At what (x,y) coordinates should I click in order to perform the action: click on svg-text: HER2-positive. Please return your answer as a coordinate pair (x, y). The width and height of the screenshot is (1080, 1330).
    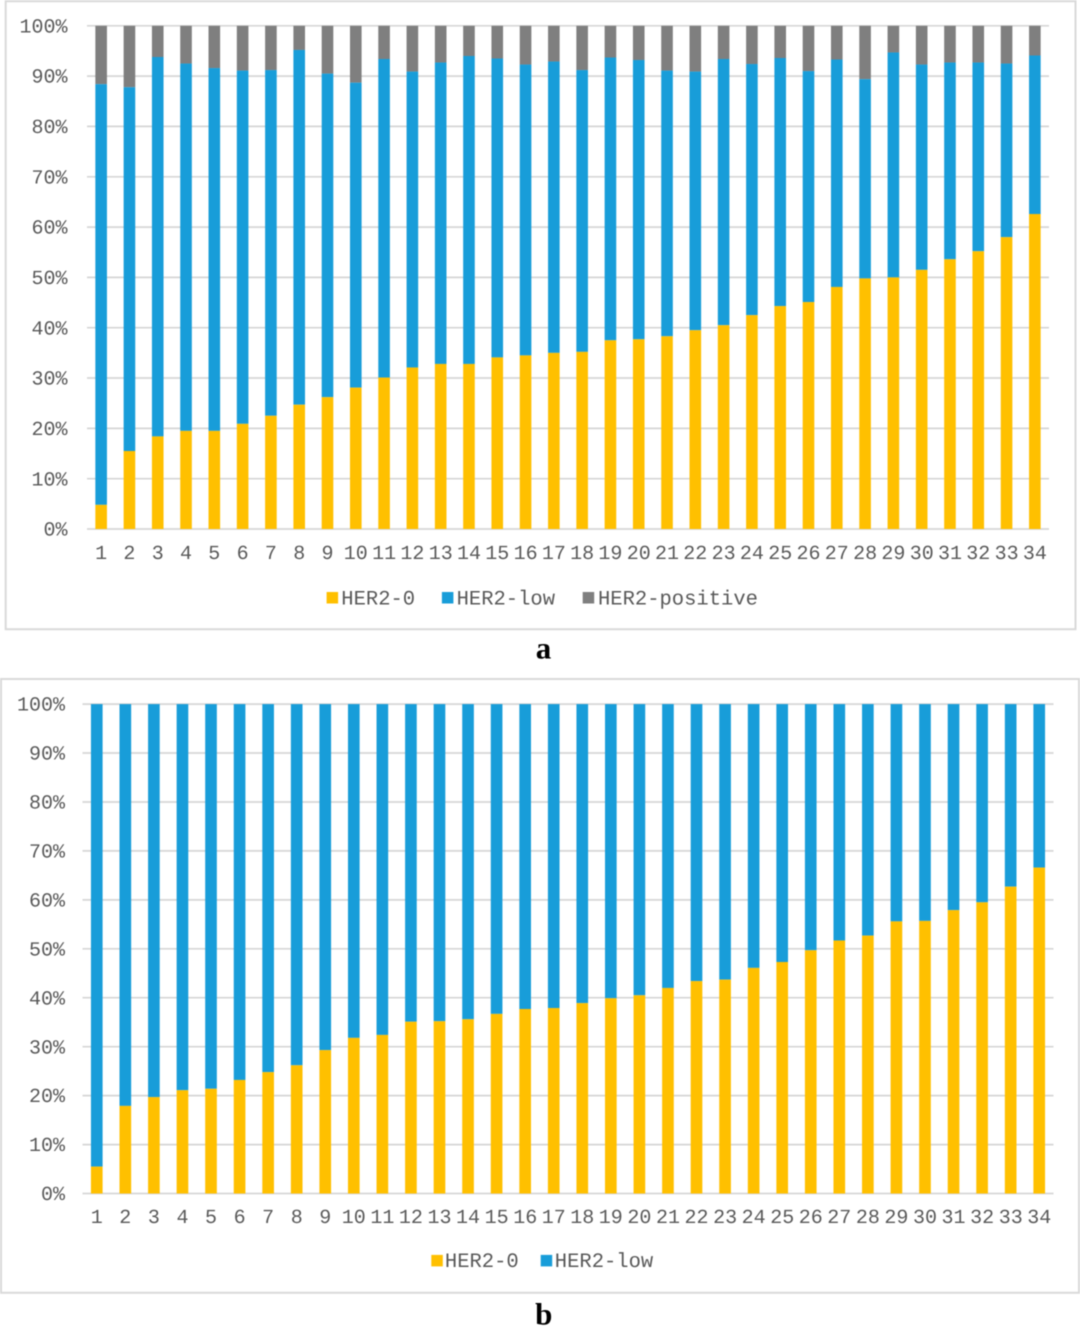
    Looking at the image, I should click on (678, 599).